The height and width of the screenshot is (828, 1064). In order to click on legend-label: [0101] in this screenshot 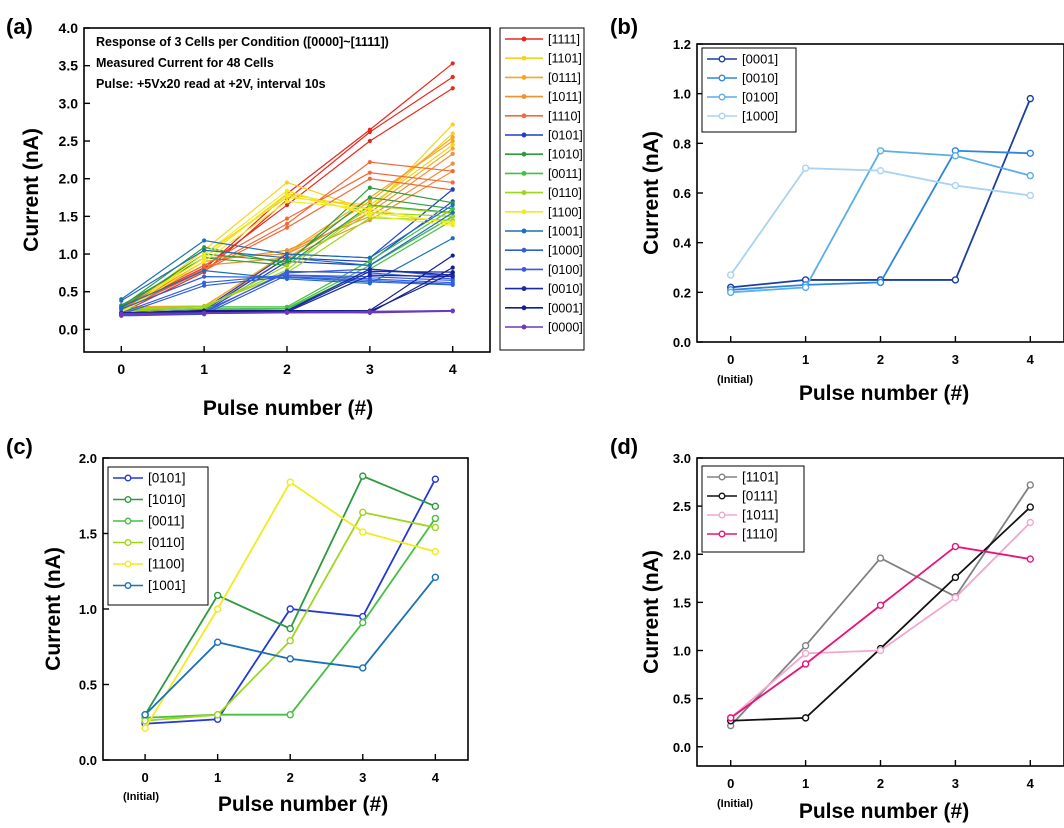, I will do `click(167, 478)`.